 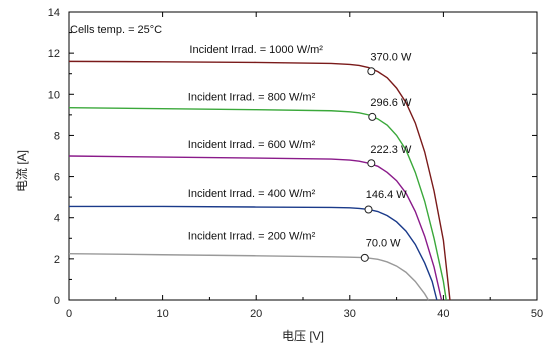 What do you see at coordinates (256, 50) in the screenshot?
I see `series-name-label: Incident Irrad. = 1000 W/m²` at bounding box center [256, 50].